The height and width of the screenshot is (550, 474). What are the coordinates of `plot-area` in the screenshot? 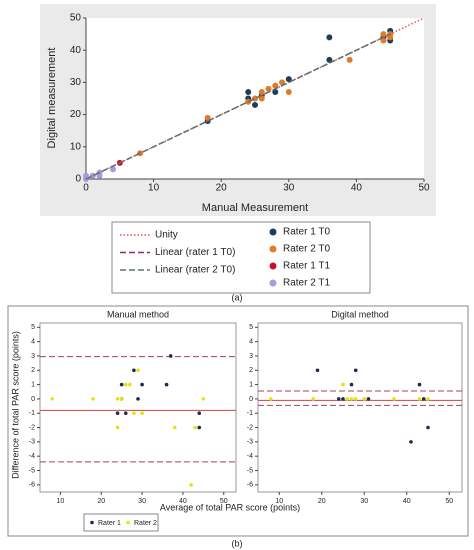 It's located at (360, 407).